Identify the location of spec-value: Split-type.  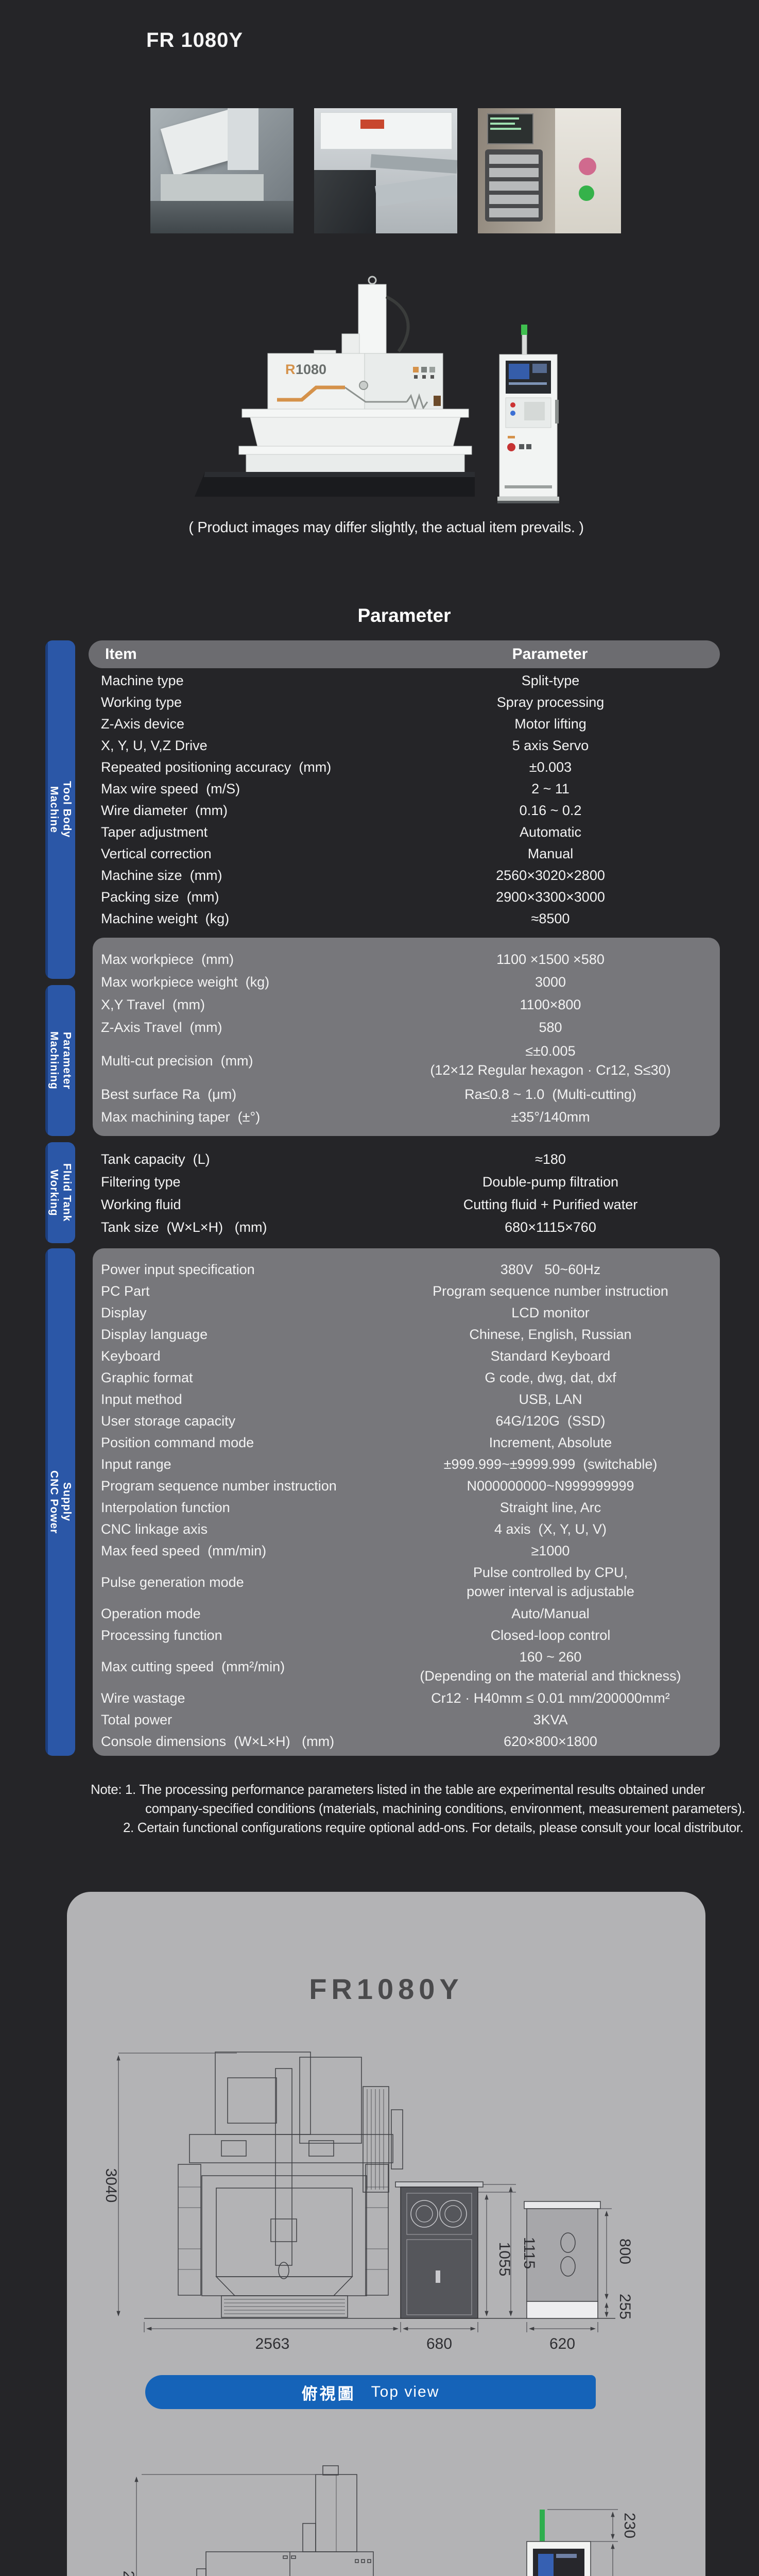
(550, 680).